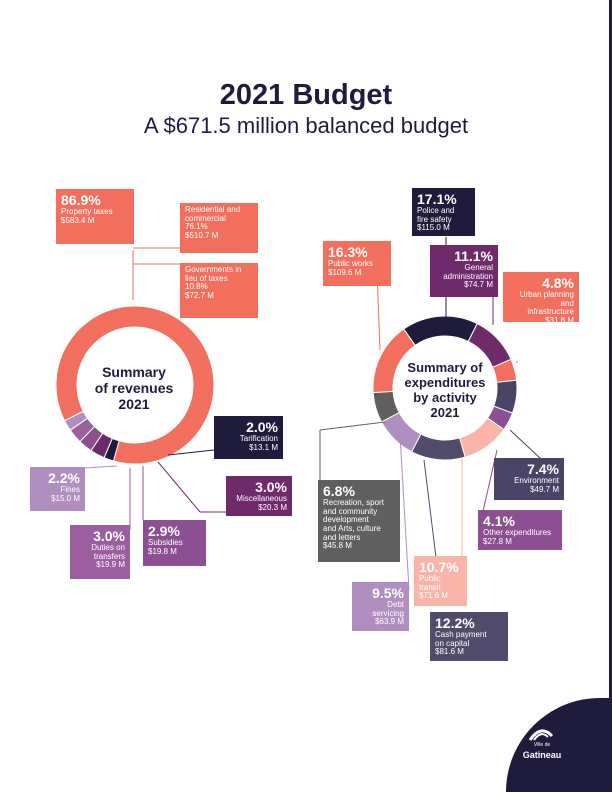 Image resolution: width=612 pixels, height=792 pixels. I want to click on value-amount: $27.8 M, so click(497, 541).